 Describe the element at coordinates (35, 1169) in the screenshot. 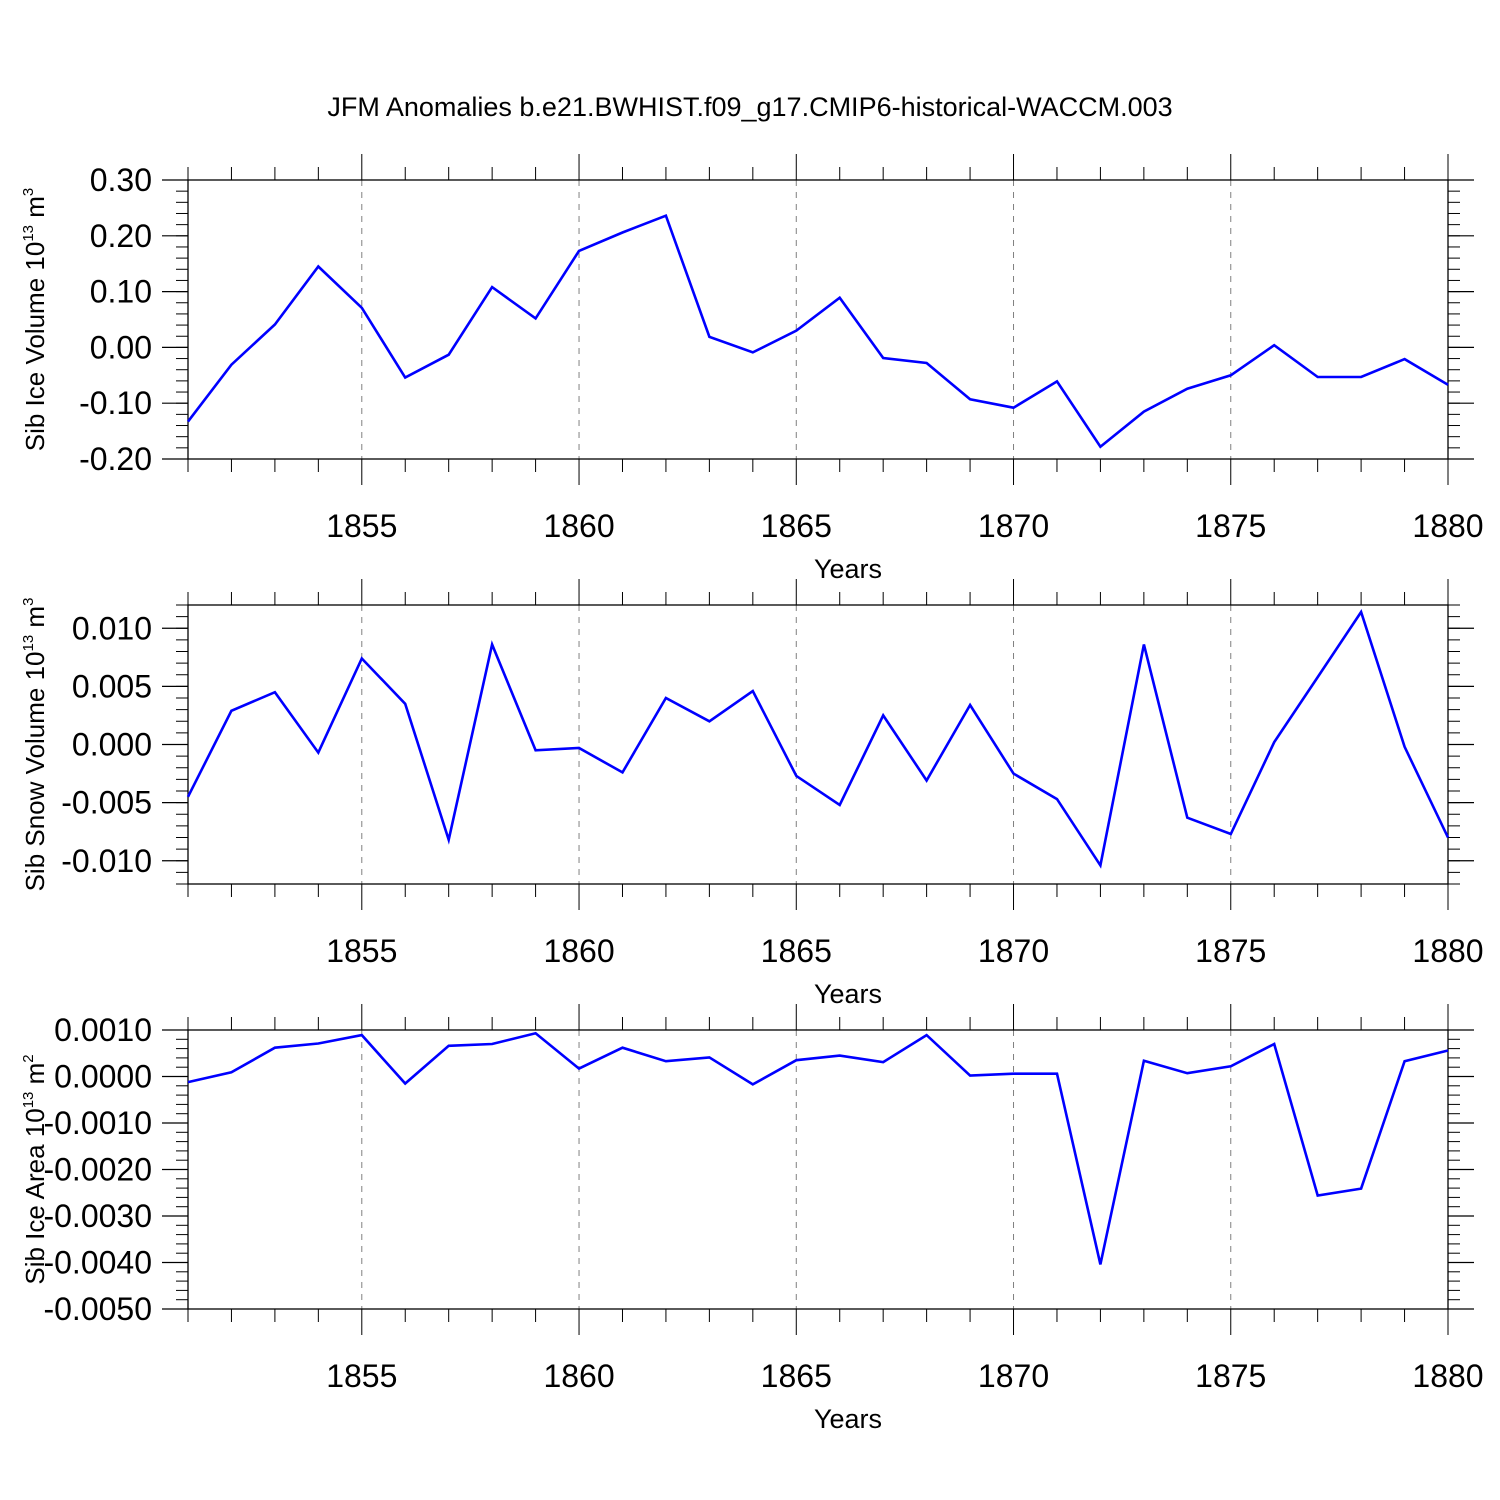

I see `y-axis-label: Sib Ice Area 1013 m2` at that location.